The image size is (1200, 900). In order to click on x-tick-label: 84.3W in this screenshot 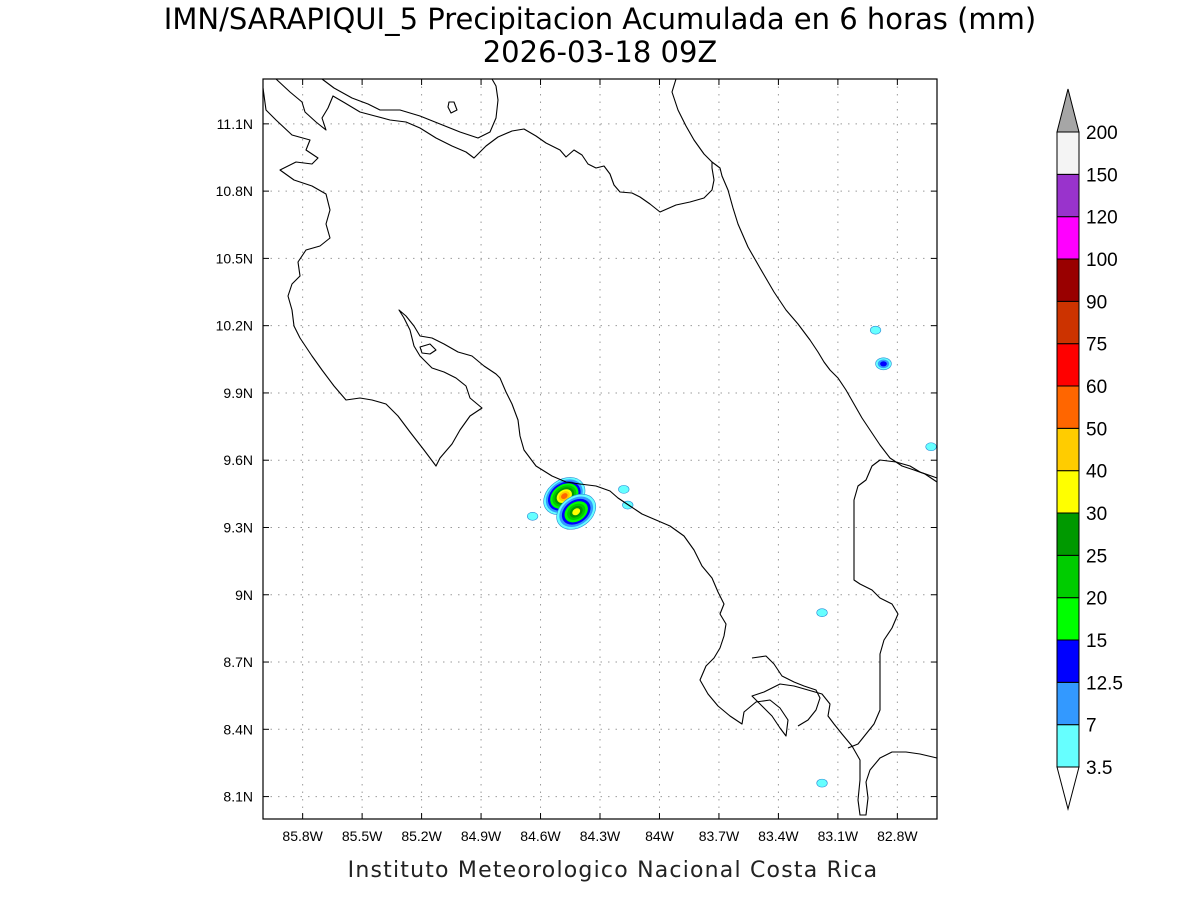, I will do `click(600, 836)`.